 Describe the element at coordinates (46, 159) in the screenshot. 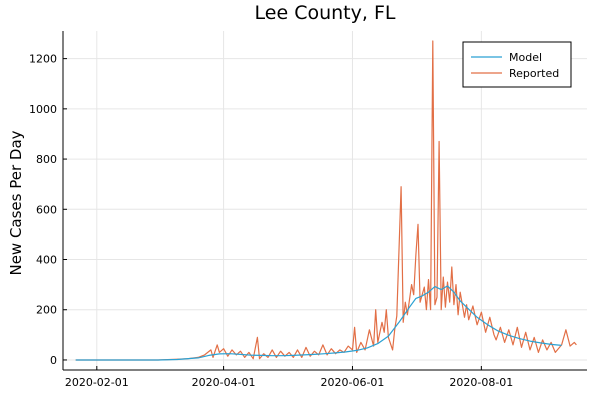

I see `y-tick-label: 800` at that location.